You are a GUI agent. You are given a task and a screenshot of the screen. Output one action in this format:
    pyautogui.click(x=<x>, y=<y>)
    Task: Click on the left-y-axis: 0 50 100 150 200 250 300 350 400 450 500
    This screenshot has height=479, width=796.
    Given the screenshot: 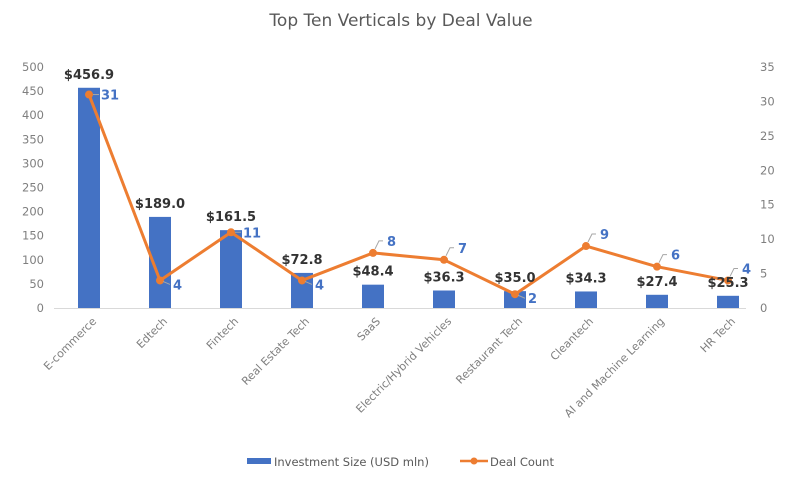 What is the action you would take?
    pyautogui.click(x=33, y=187)
    